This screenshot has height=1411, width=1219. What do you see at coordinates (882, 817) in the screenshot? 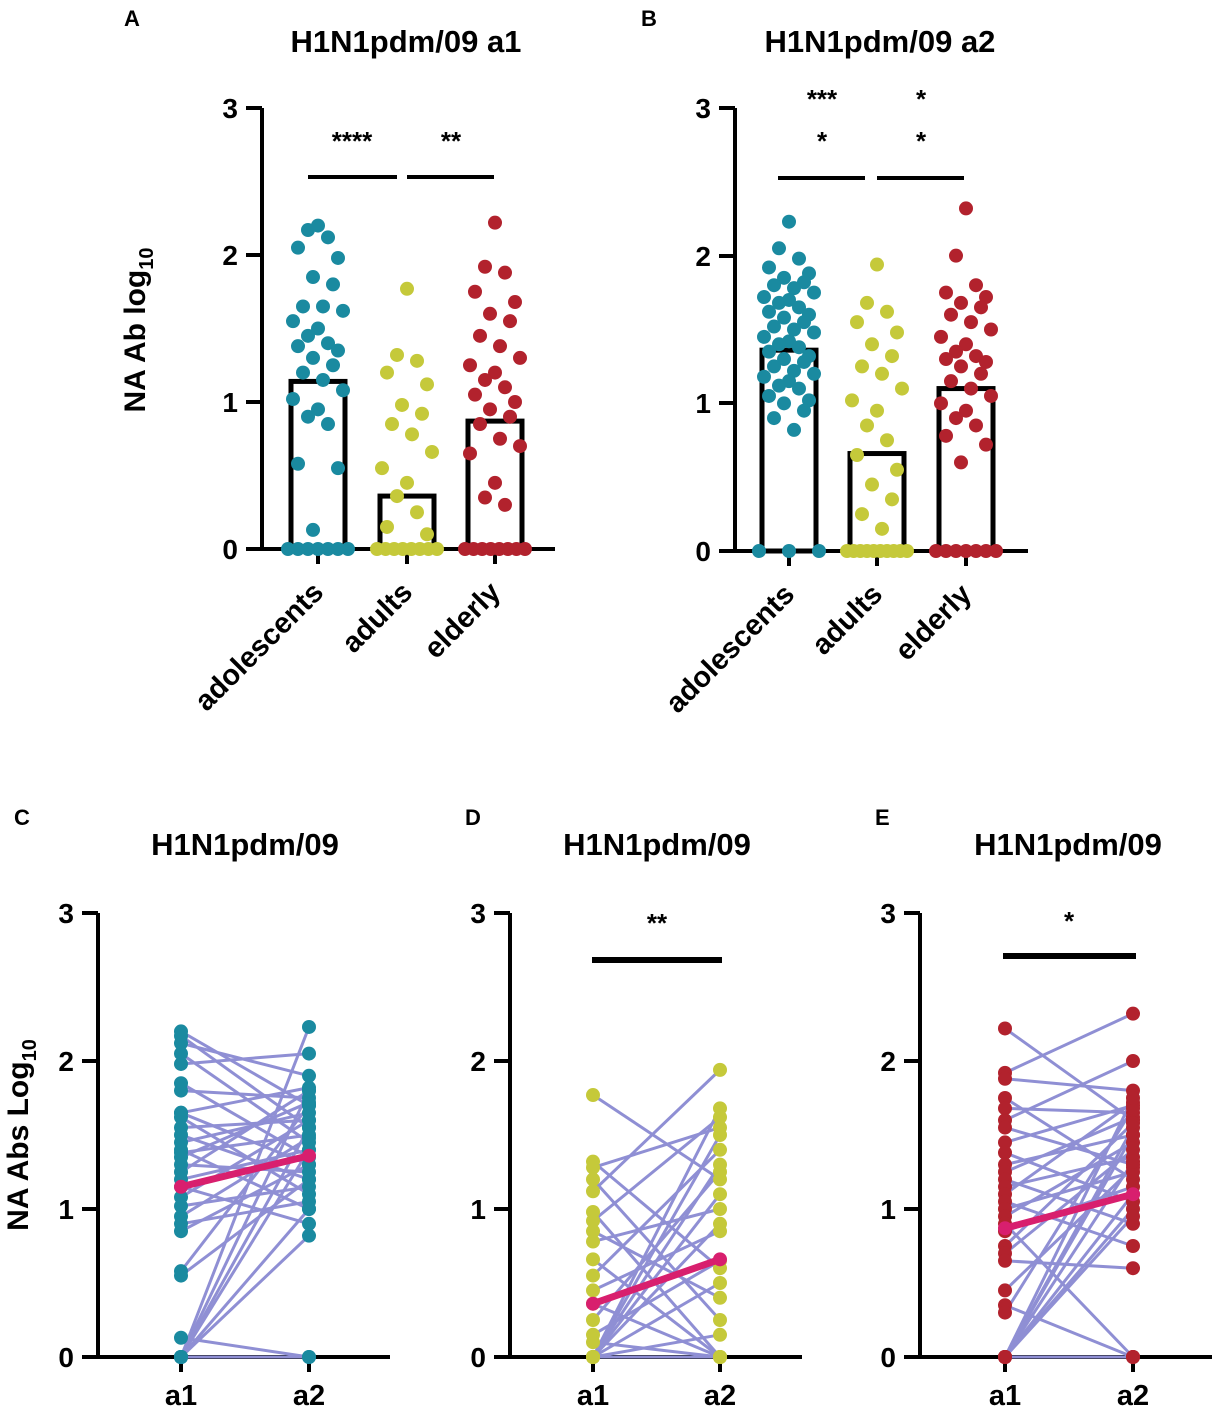
I see `panel-label-e: E` at bounding box center [882, 817].